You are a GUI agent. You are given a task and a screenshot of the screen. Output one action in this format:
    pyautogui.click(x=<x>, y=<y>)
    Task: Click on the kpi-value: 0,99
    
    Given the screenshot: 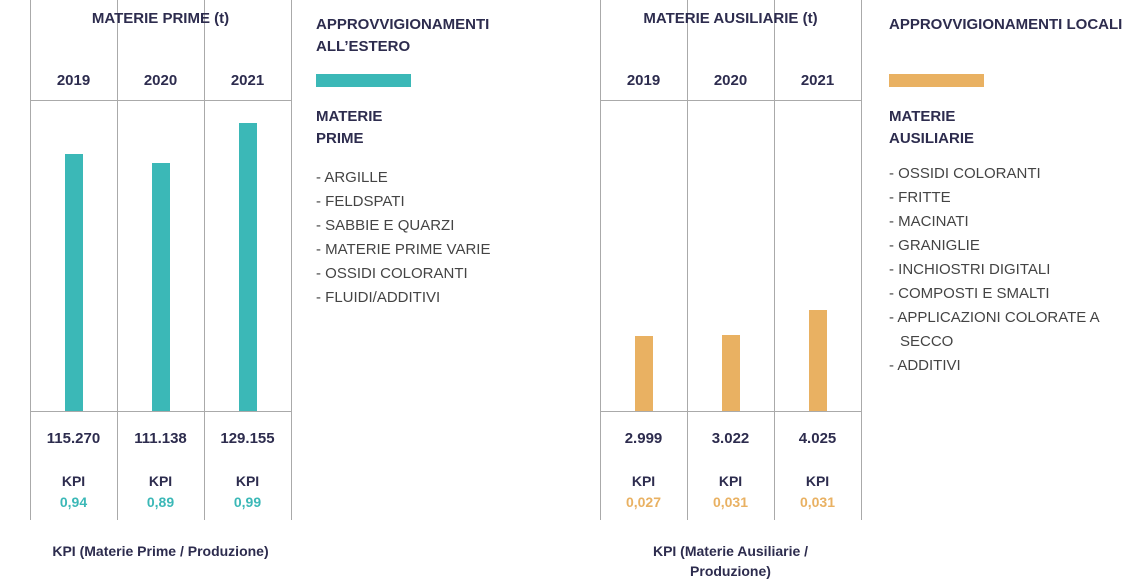 What is the action you would take?
    pyautogui.click(x=247, y=502)
    